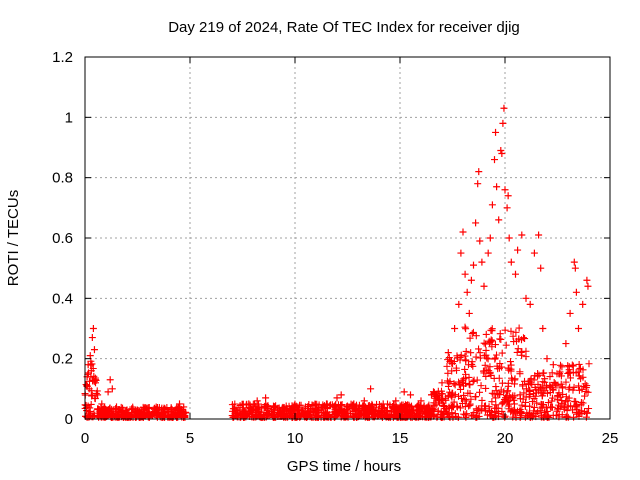  What do you see at coordinates (62, 359) in the screenshot?
I see `y-tick-label: 0.2` at bounding box center [62, 359].